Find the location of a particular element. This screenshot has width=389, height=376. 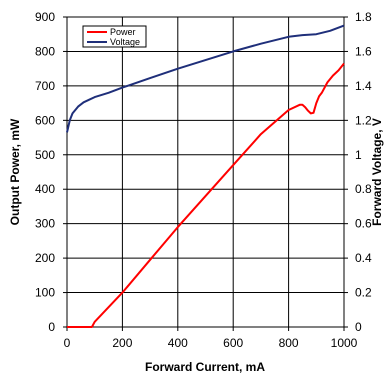

legend: Power Voltage is located at coordinates (114, 36).